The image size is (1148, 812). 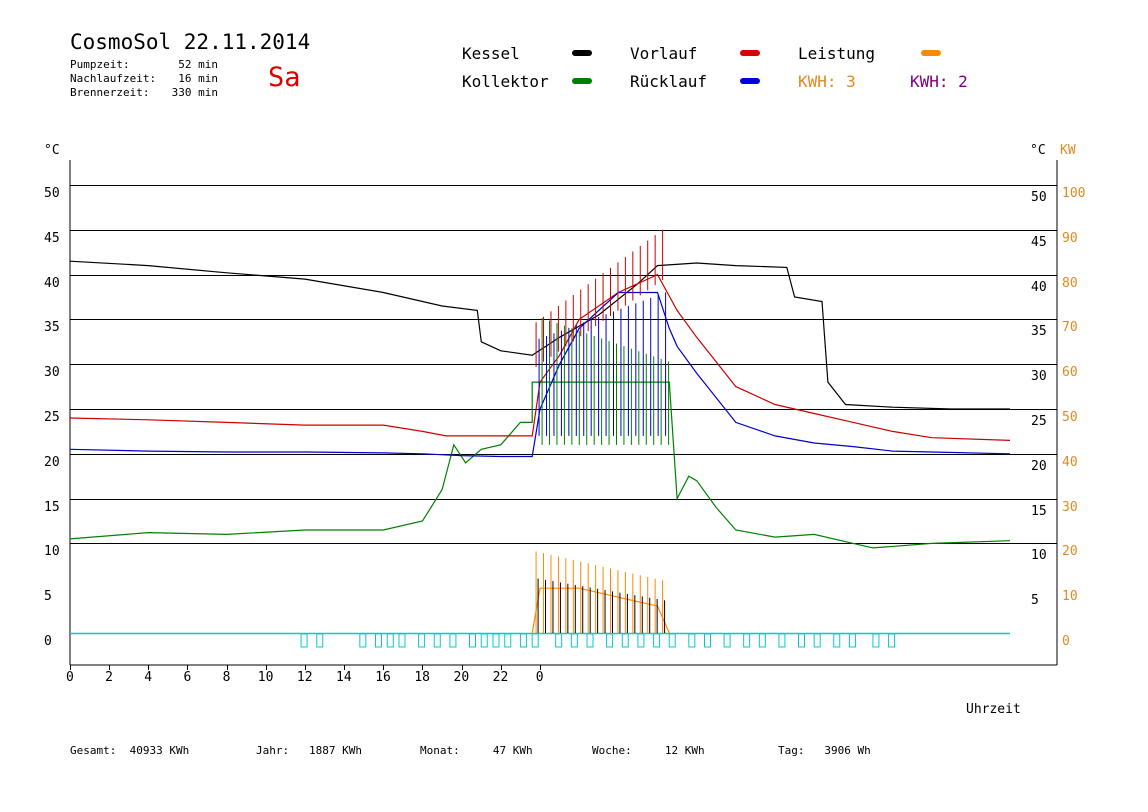 What do you see at coordinates (1070, 417) in the screenshot?
I see `right-kw-tick-label: 50` at bounding box center [1070, 417].